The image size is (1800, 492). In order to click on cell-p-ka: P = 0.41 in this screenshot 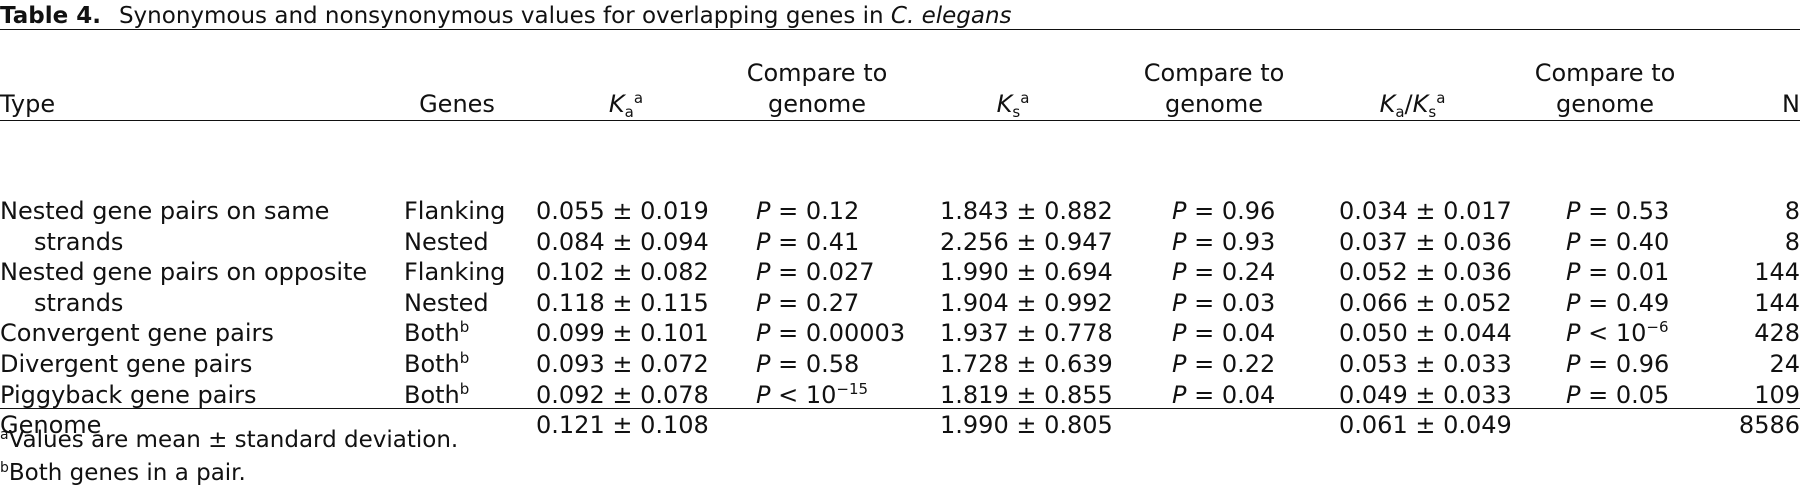, I will do `click(808, 241)`.